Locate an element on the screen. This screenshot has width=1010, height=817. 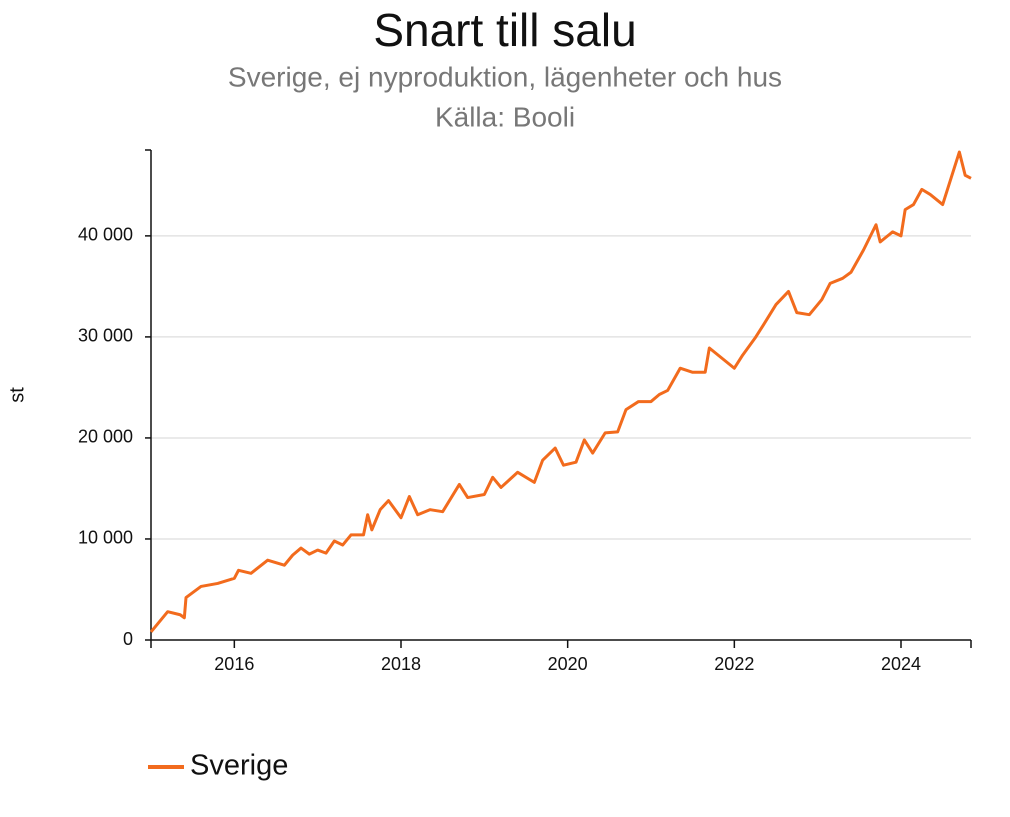
y-tick-label: 40 000 is located at coordinates (105, 235).